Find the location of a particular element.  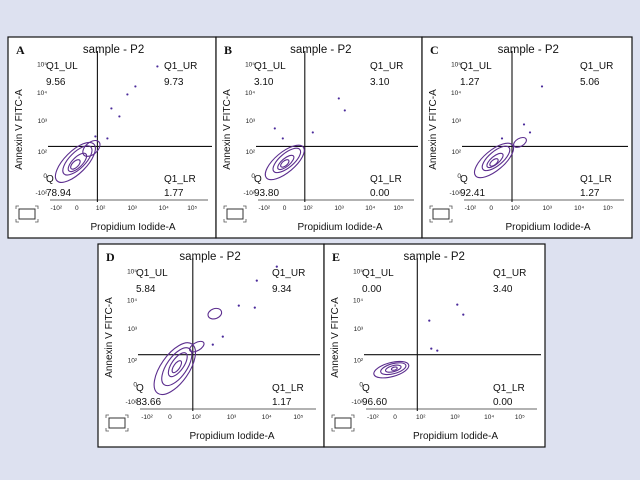

quadrant-ll-value: 93.80 is located at coordinates (266, 193).